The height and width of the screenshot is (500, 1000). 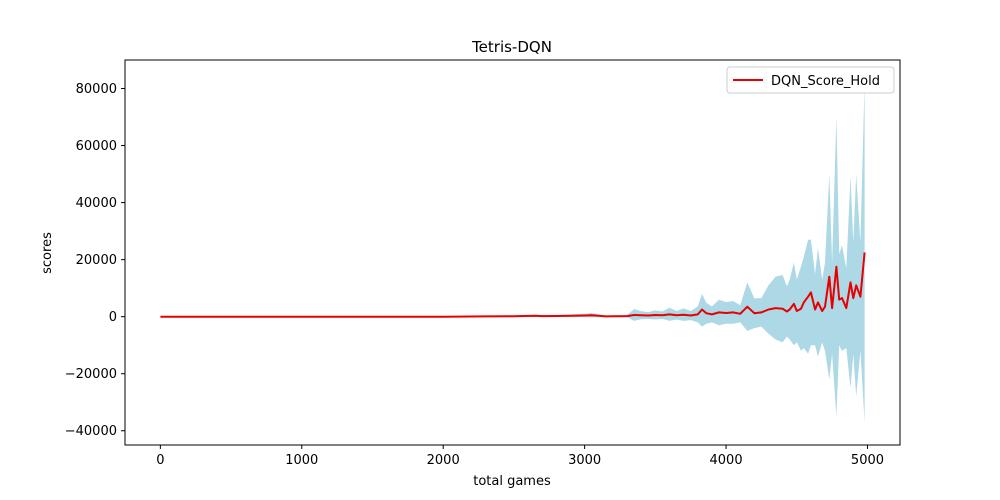 I want to click on y-tick-label: 0, so click(x=113, y=317).